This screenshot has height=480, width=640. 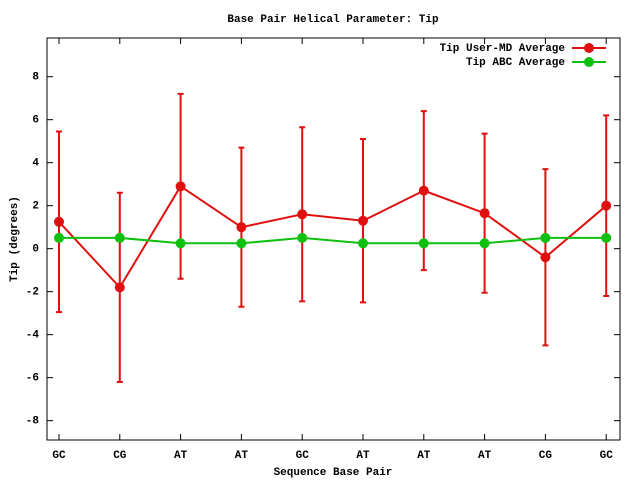 I want to click on y-tick-label: 4, so click(x=35, y=164).